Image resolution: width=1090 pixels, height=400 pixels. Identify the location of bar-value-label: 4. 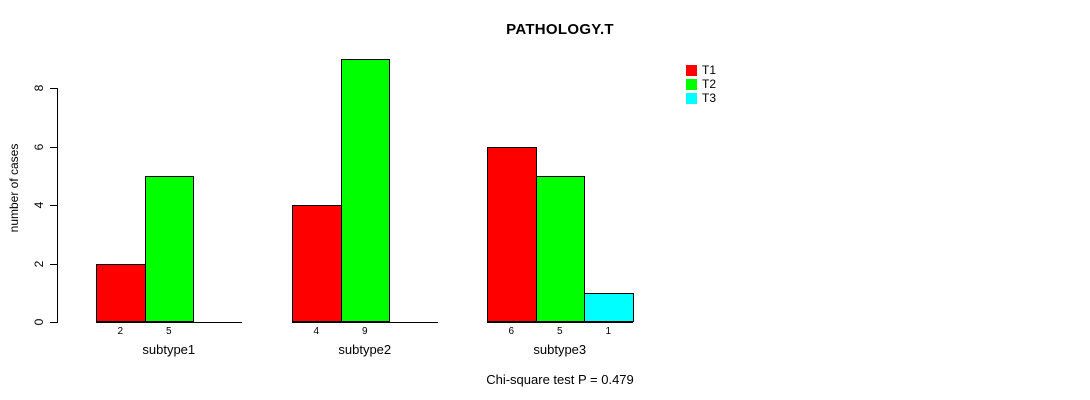
(316, 331).